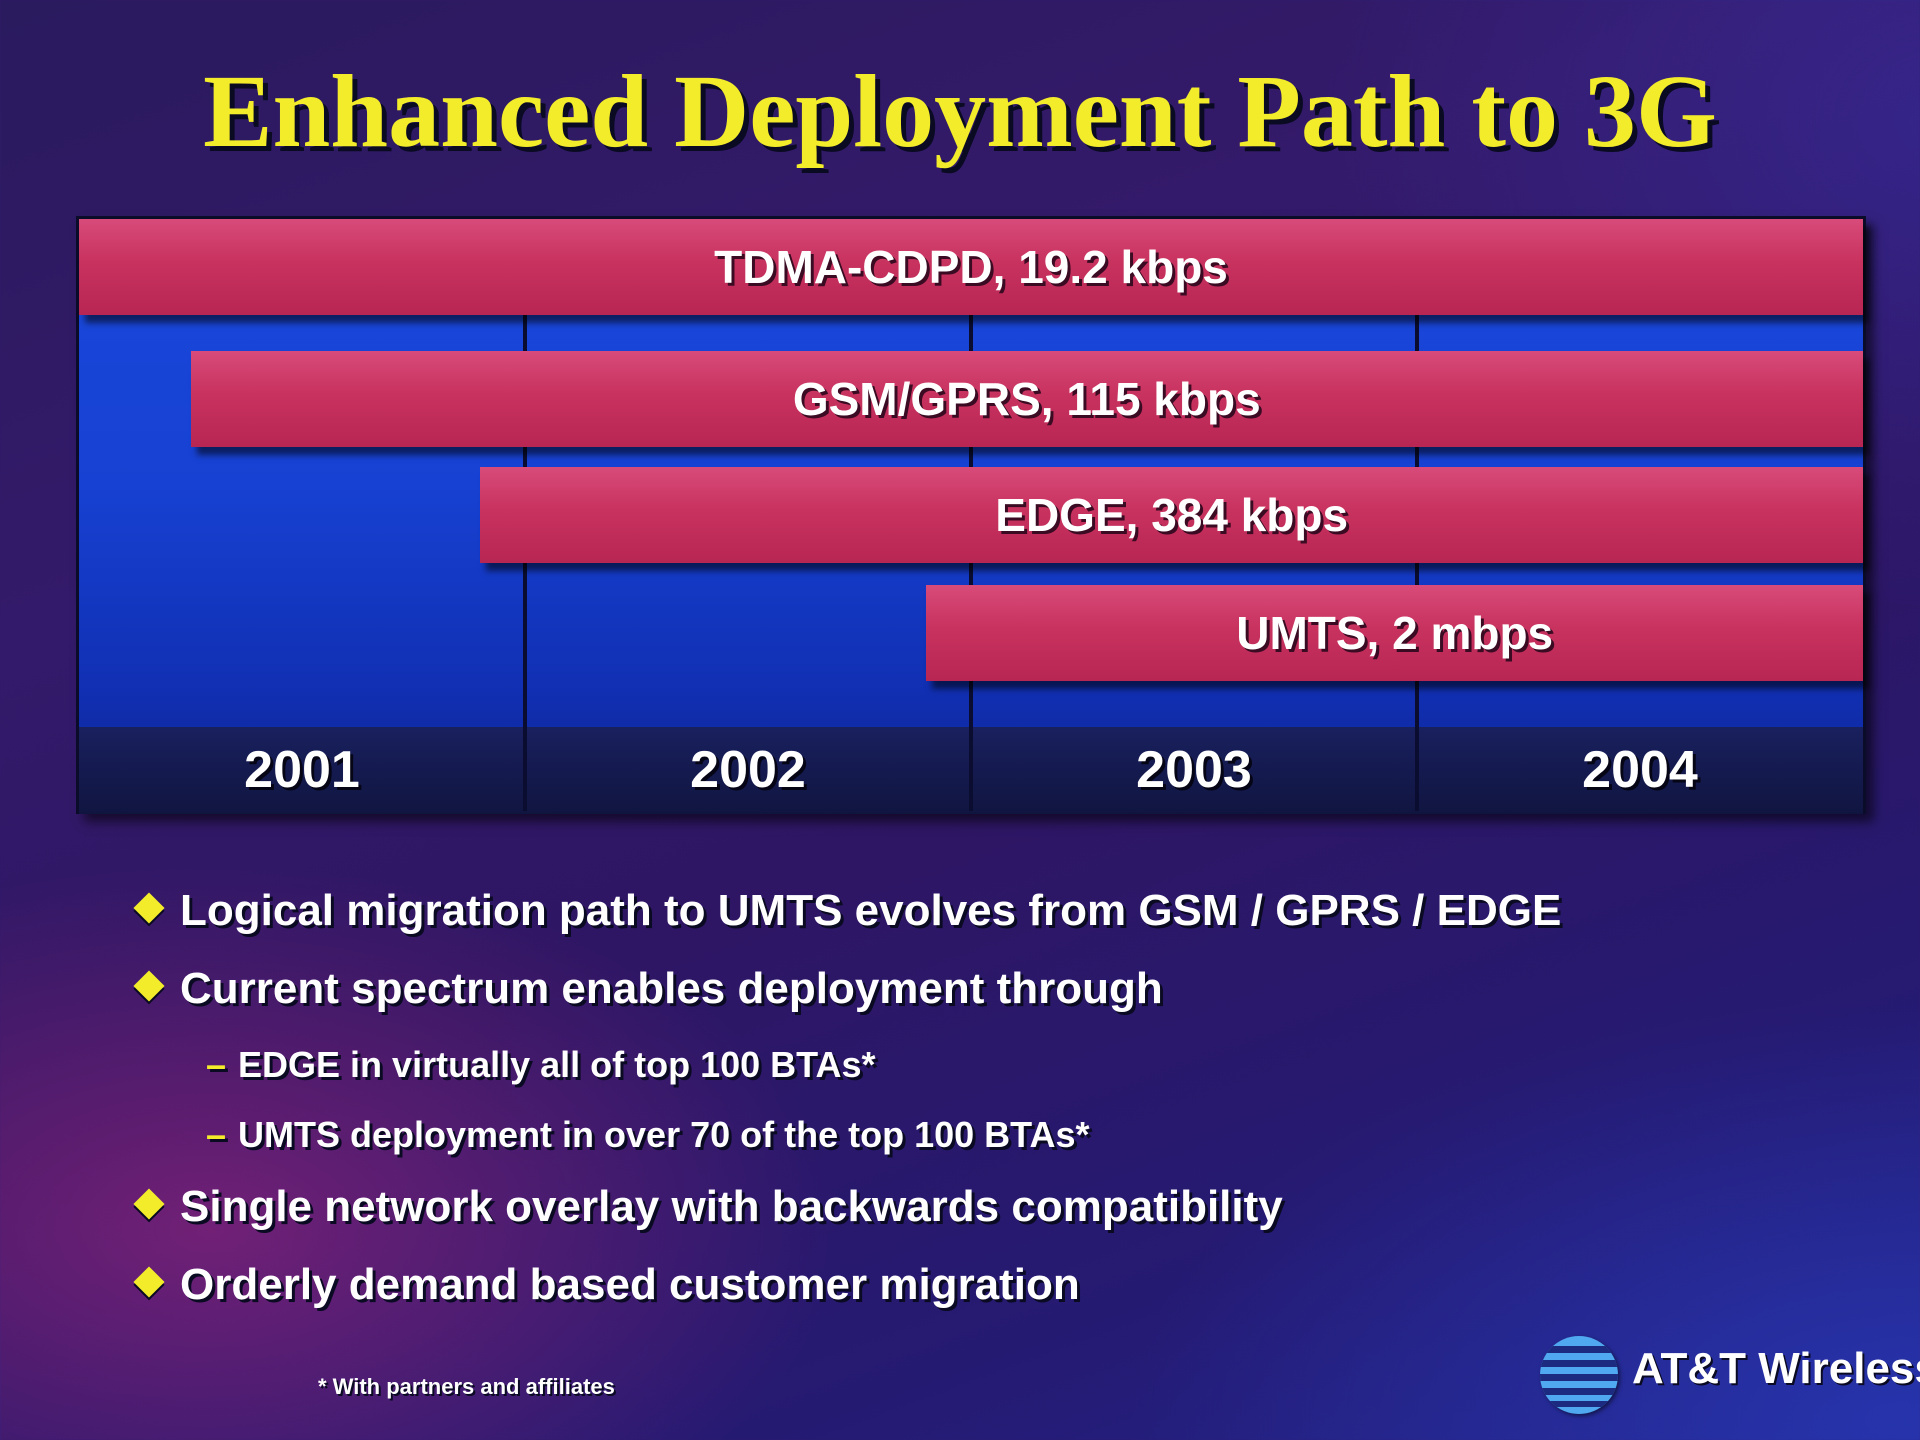 The height and width of the screenshot is (1440, 1920). I want to click on bar-label: UMTS, 2 mbps, so click(1395, 633).